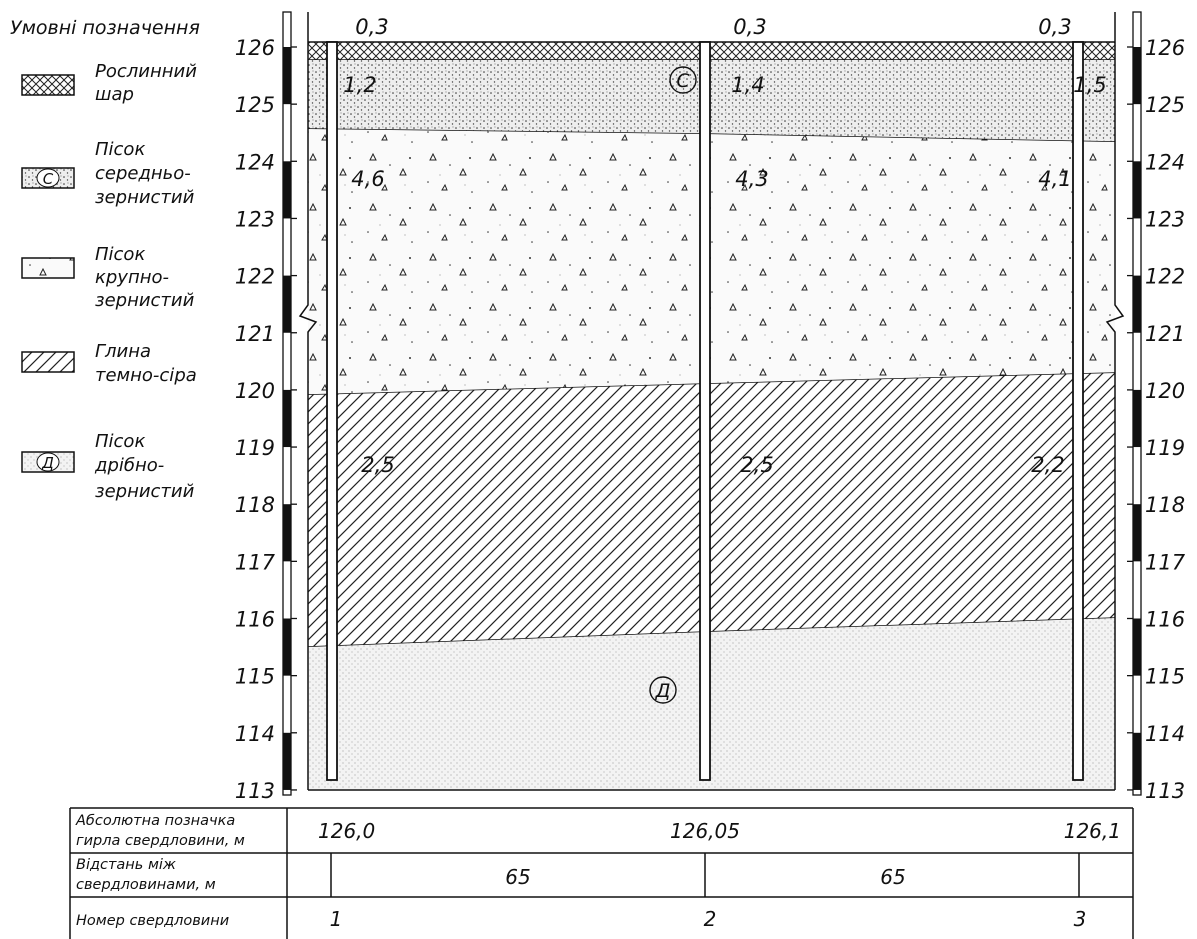 The image size is (1197, 939). I want to click on legend-label: шар, so click(114, 94).